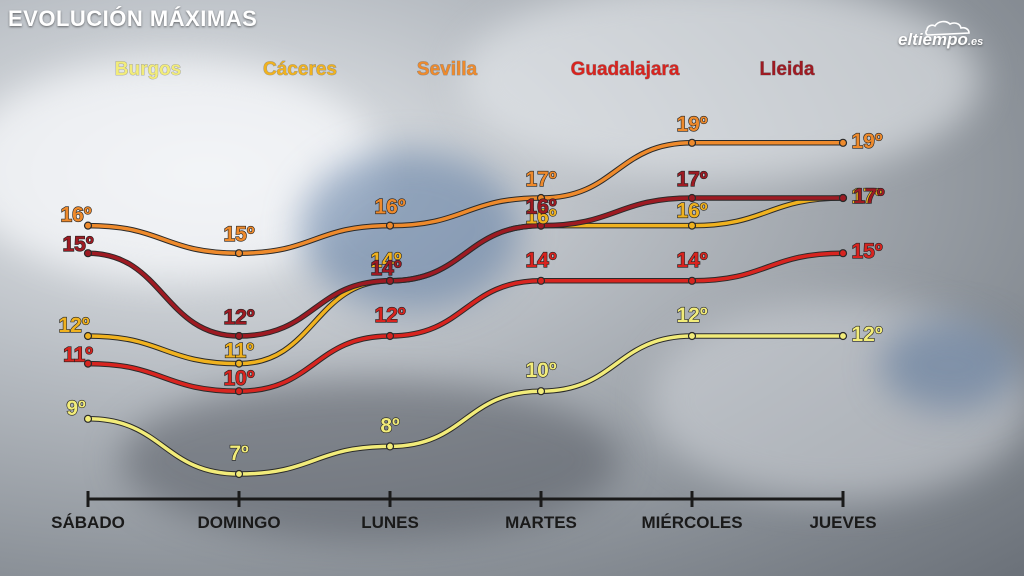  Describe the element at coordinates (933, 39) in the screenshot. I see `logo-name: eltiempo` at that location.